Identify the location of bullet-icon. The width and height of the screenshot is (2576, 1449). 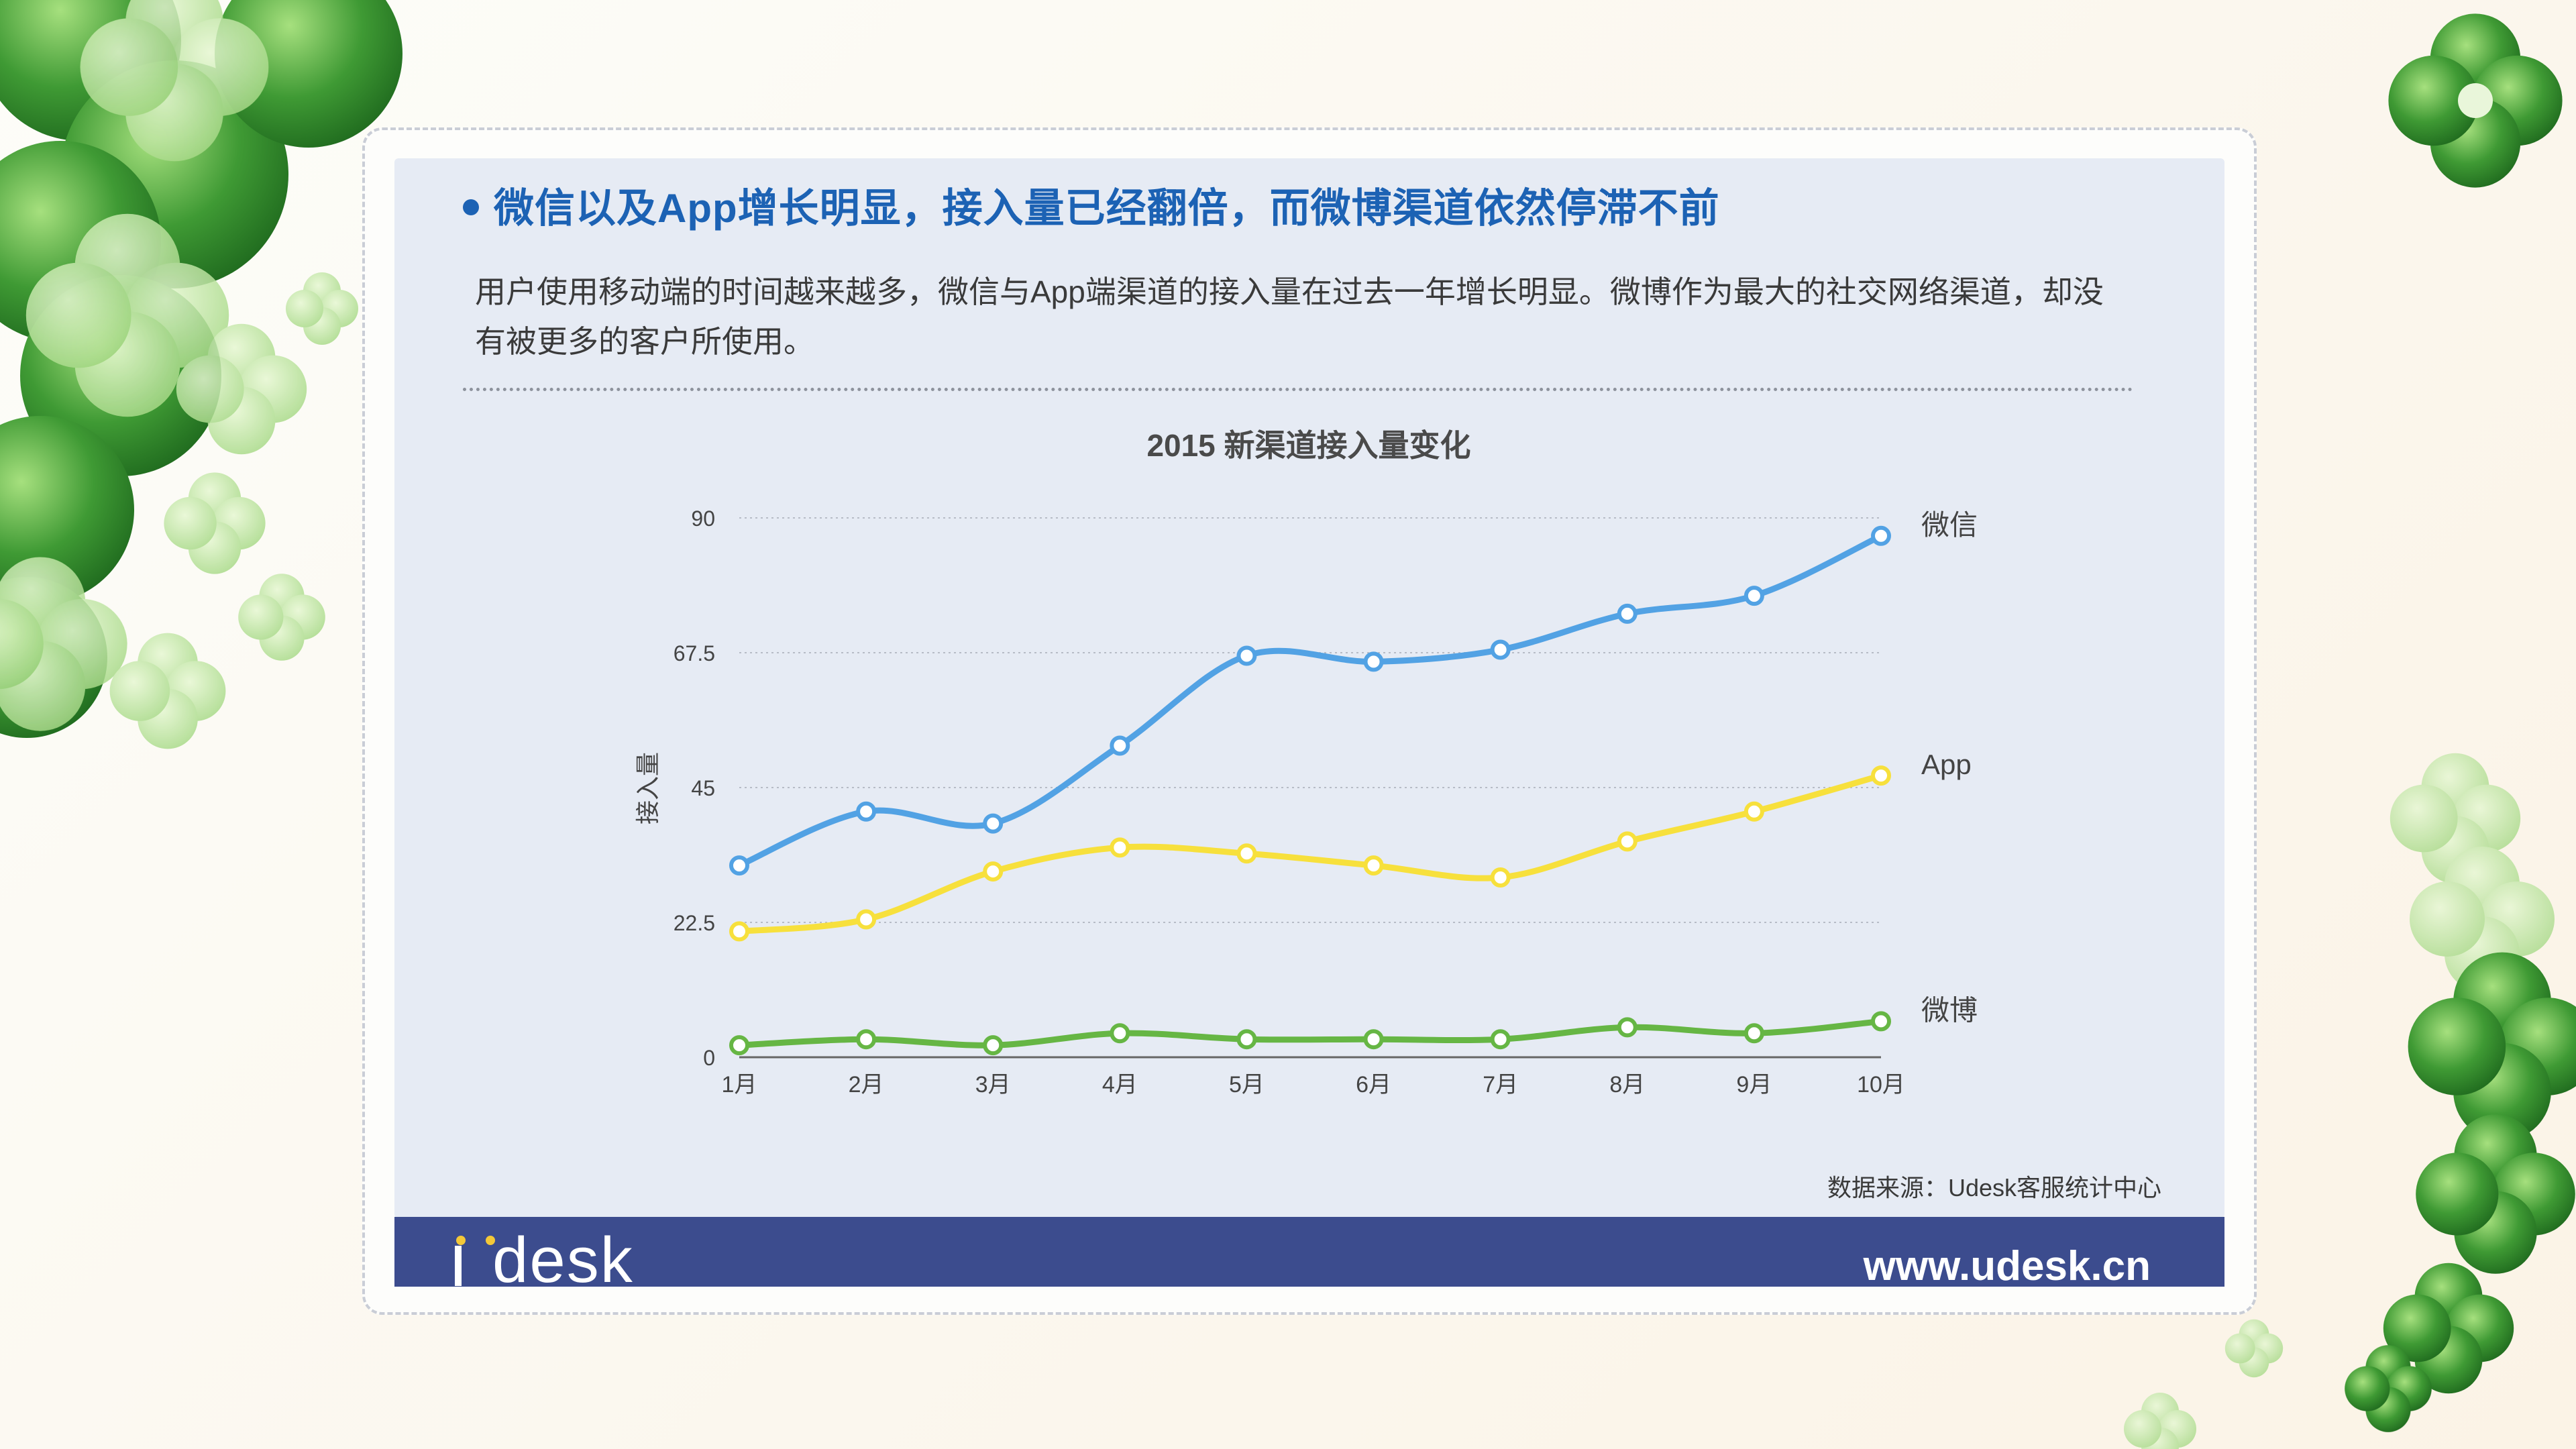
(471, 207).